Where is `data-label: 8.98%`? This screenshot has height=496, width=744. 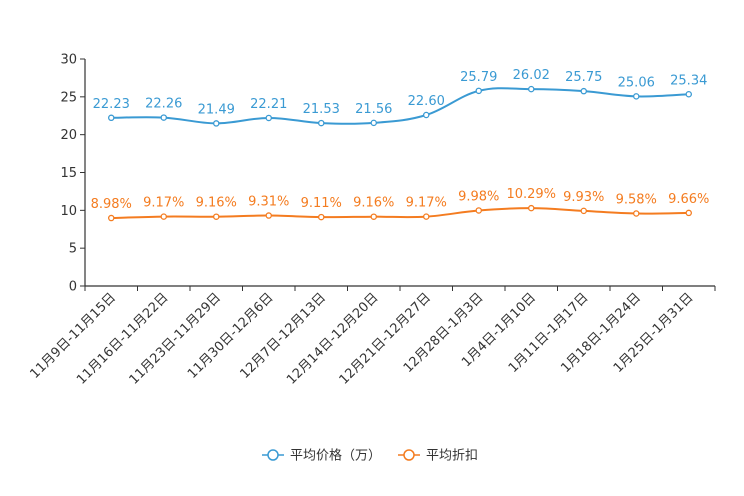 data-label: 8.98% is located at coordinates (111, 204).